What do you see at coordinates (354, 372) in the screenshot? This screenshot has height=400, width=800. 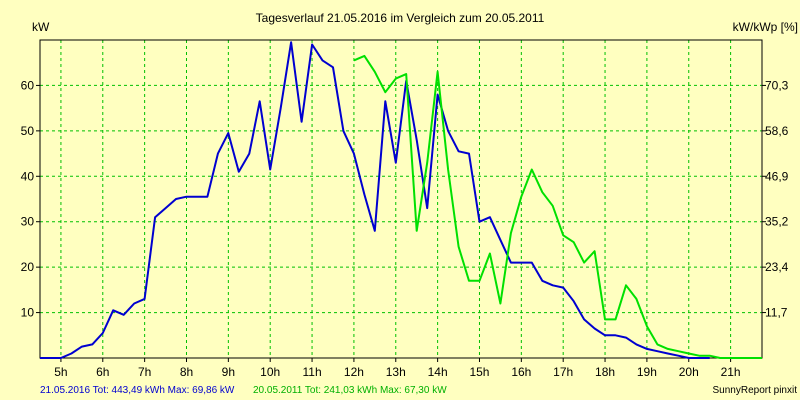 I see `x-tick-label: 12h` at bounding box center [354, 372].